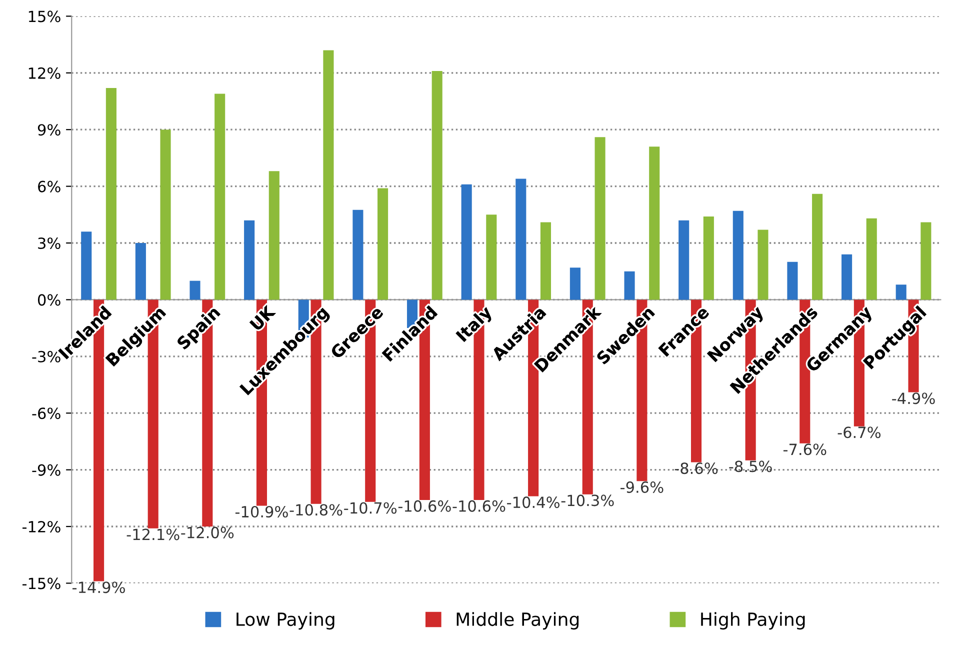 The width and height of the screenshot is (955, 648). I want to click on data-label: -10.3%, so click(587, 500).